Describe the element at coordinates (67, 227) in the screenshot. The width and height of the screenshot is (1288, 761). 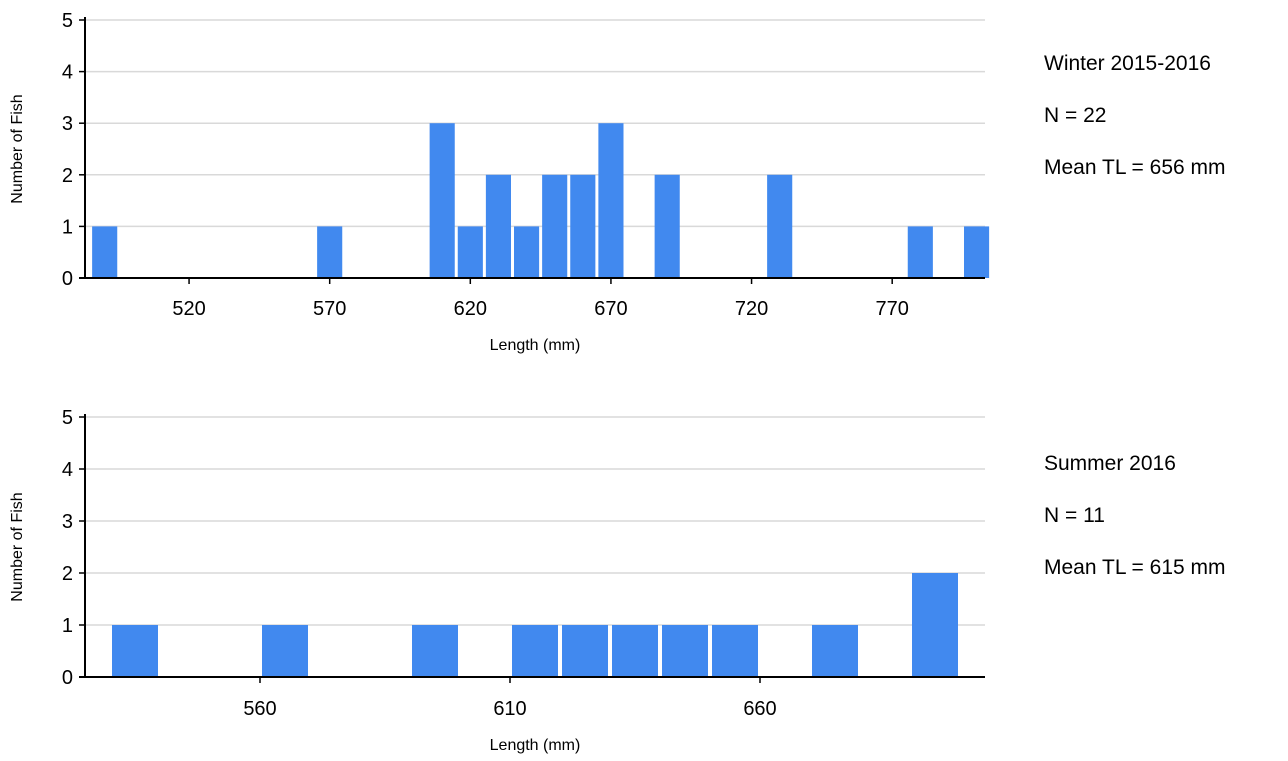
I see `y-tick-label: 1` at that location.